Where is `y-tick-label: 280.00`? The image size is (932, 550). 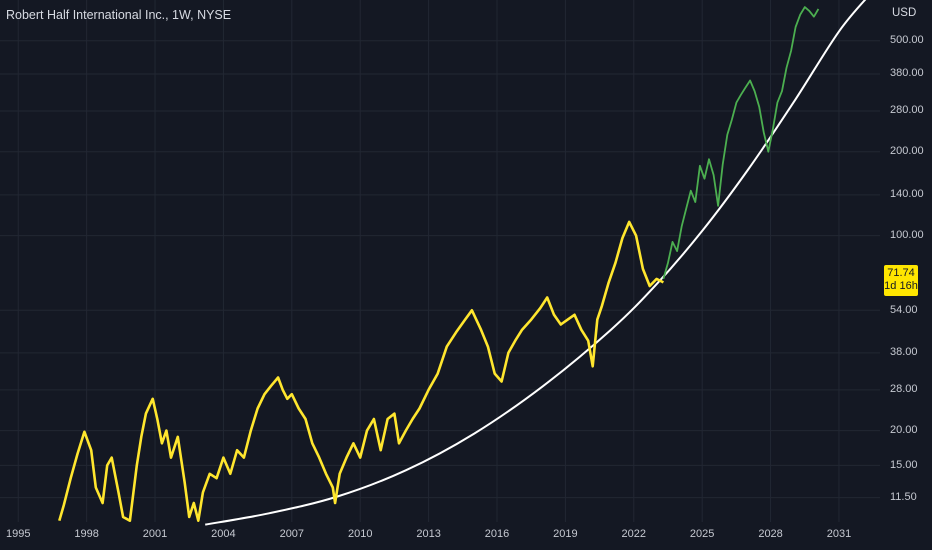
y-tick-label: 280.00 is located at coordinates (907, 110).